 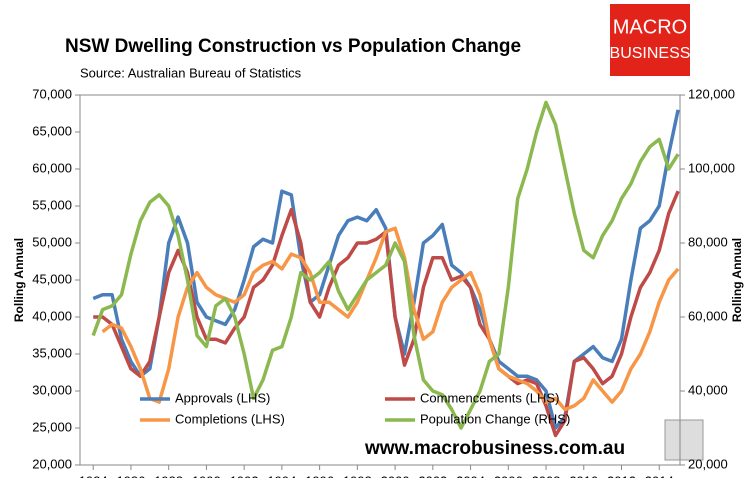 What do you see at coordinates (52, 352) in the screenshot?
I see `y-tick-label: 35,000` at bounding box center [52, 352].